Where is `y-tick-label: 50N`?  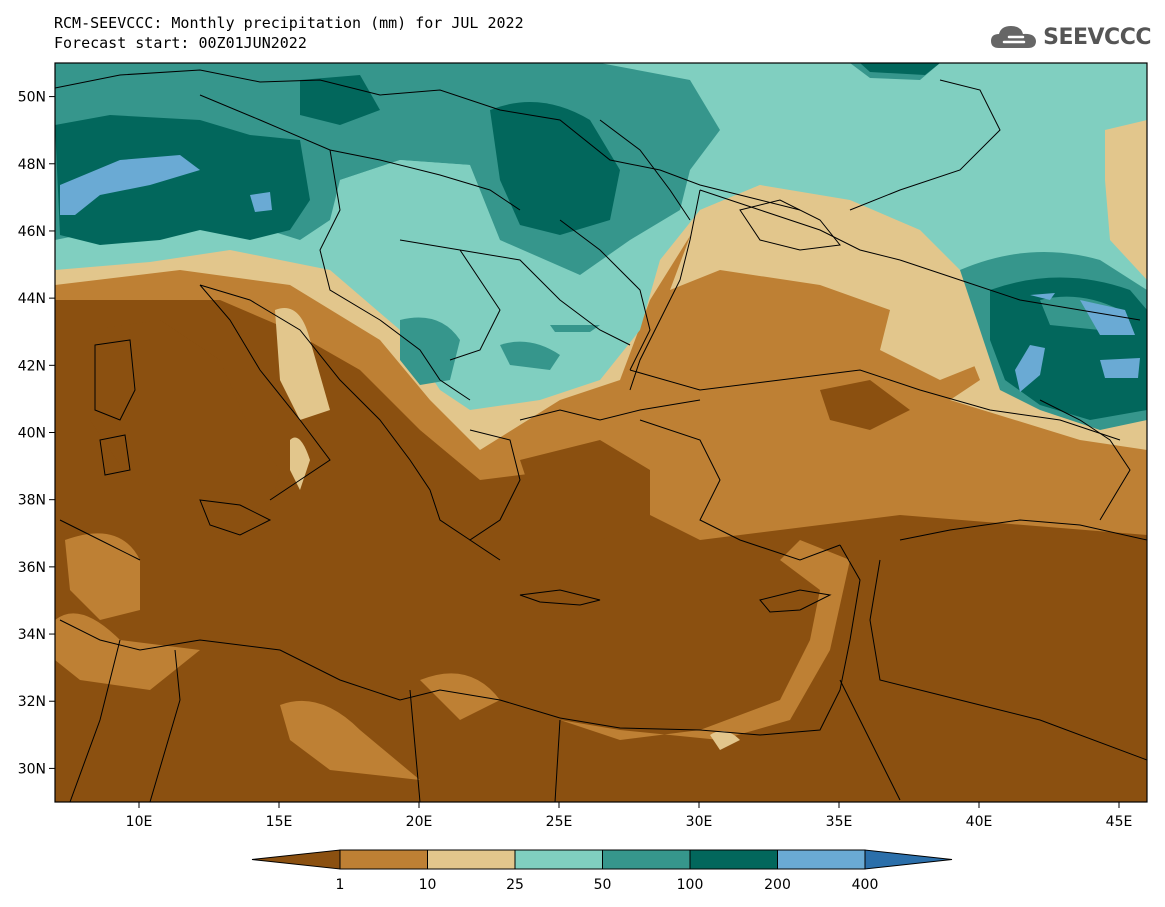 y-tick-label: 50N is located at coordinates (32, 98).